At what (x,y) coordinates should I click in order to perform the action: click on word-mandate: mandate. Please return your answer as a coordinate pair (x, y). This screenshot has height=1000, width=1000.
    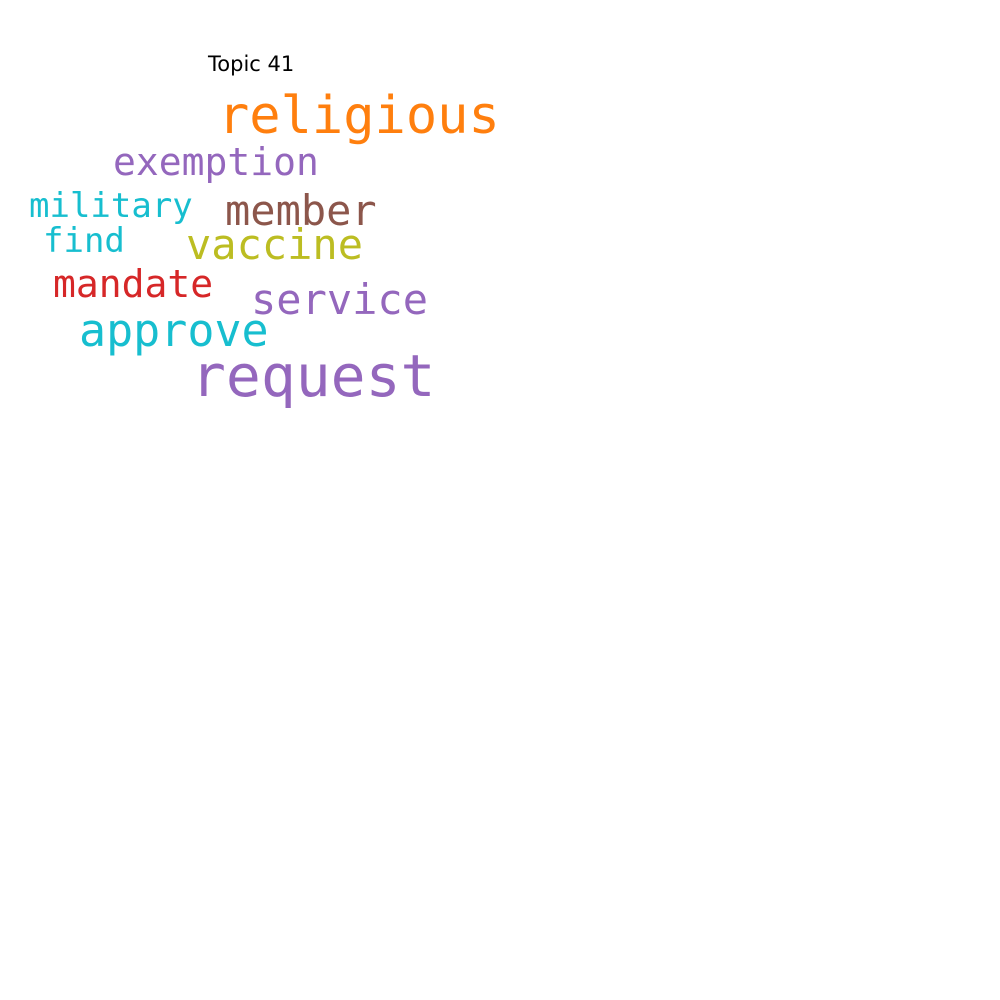
    Looking at the image, I should click on (133, 284).